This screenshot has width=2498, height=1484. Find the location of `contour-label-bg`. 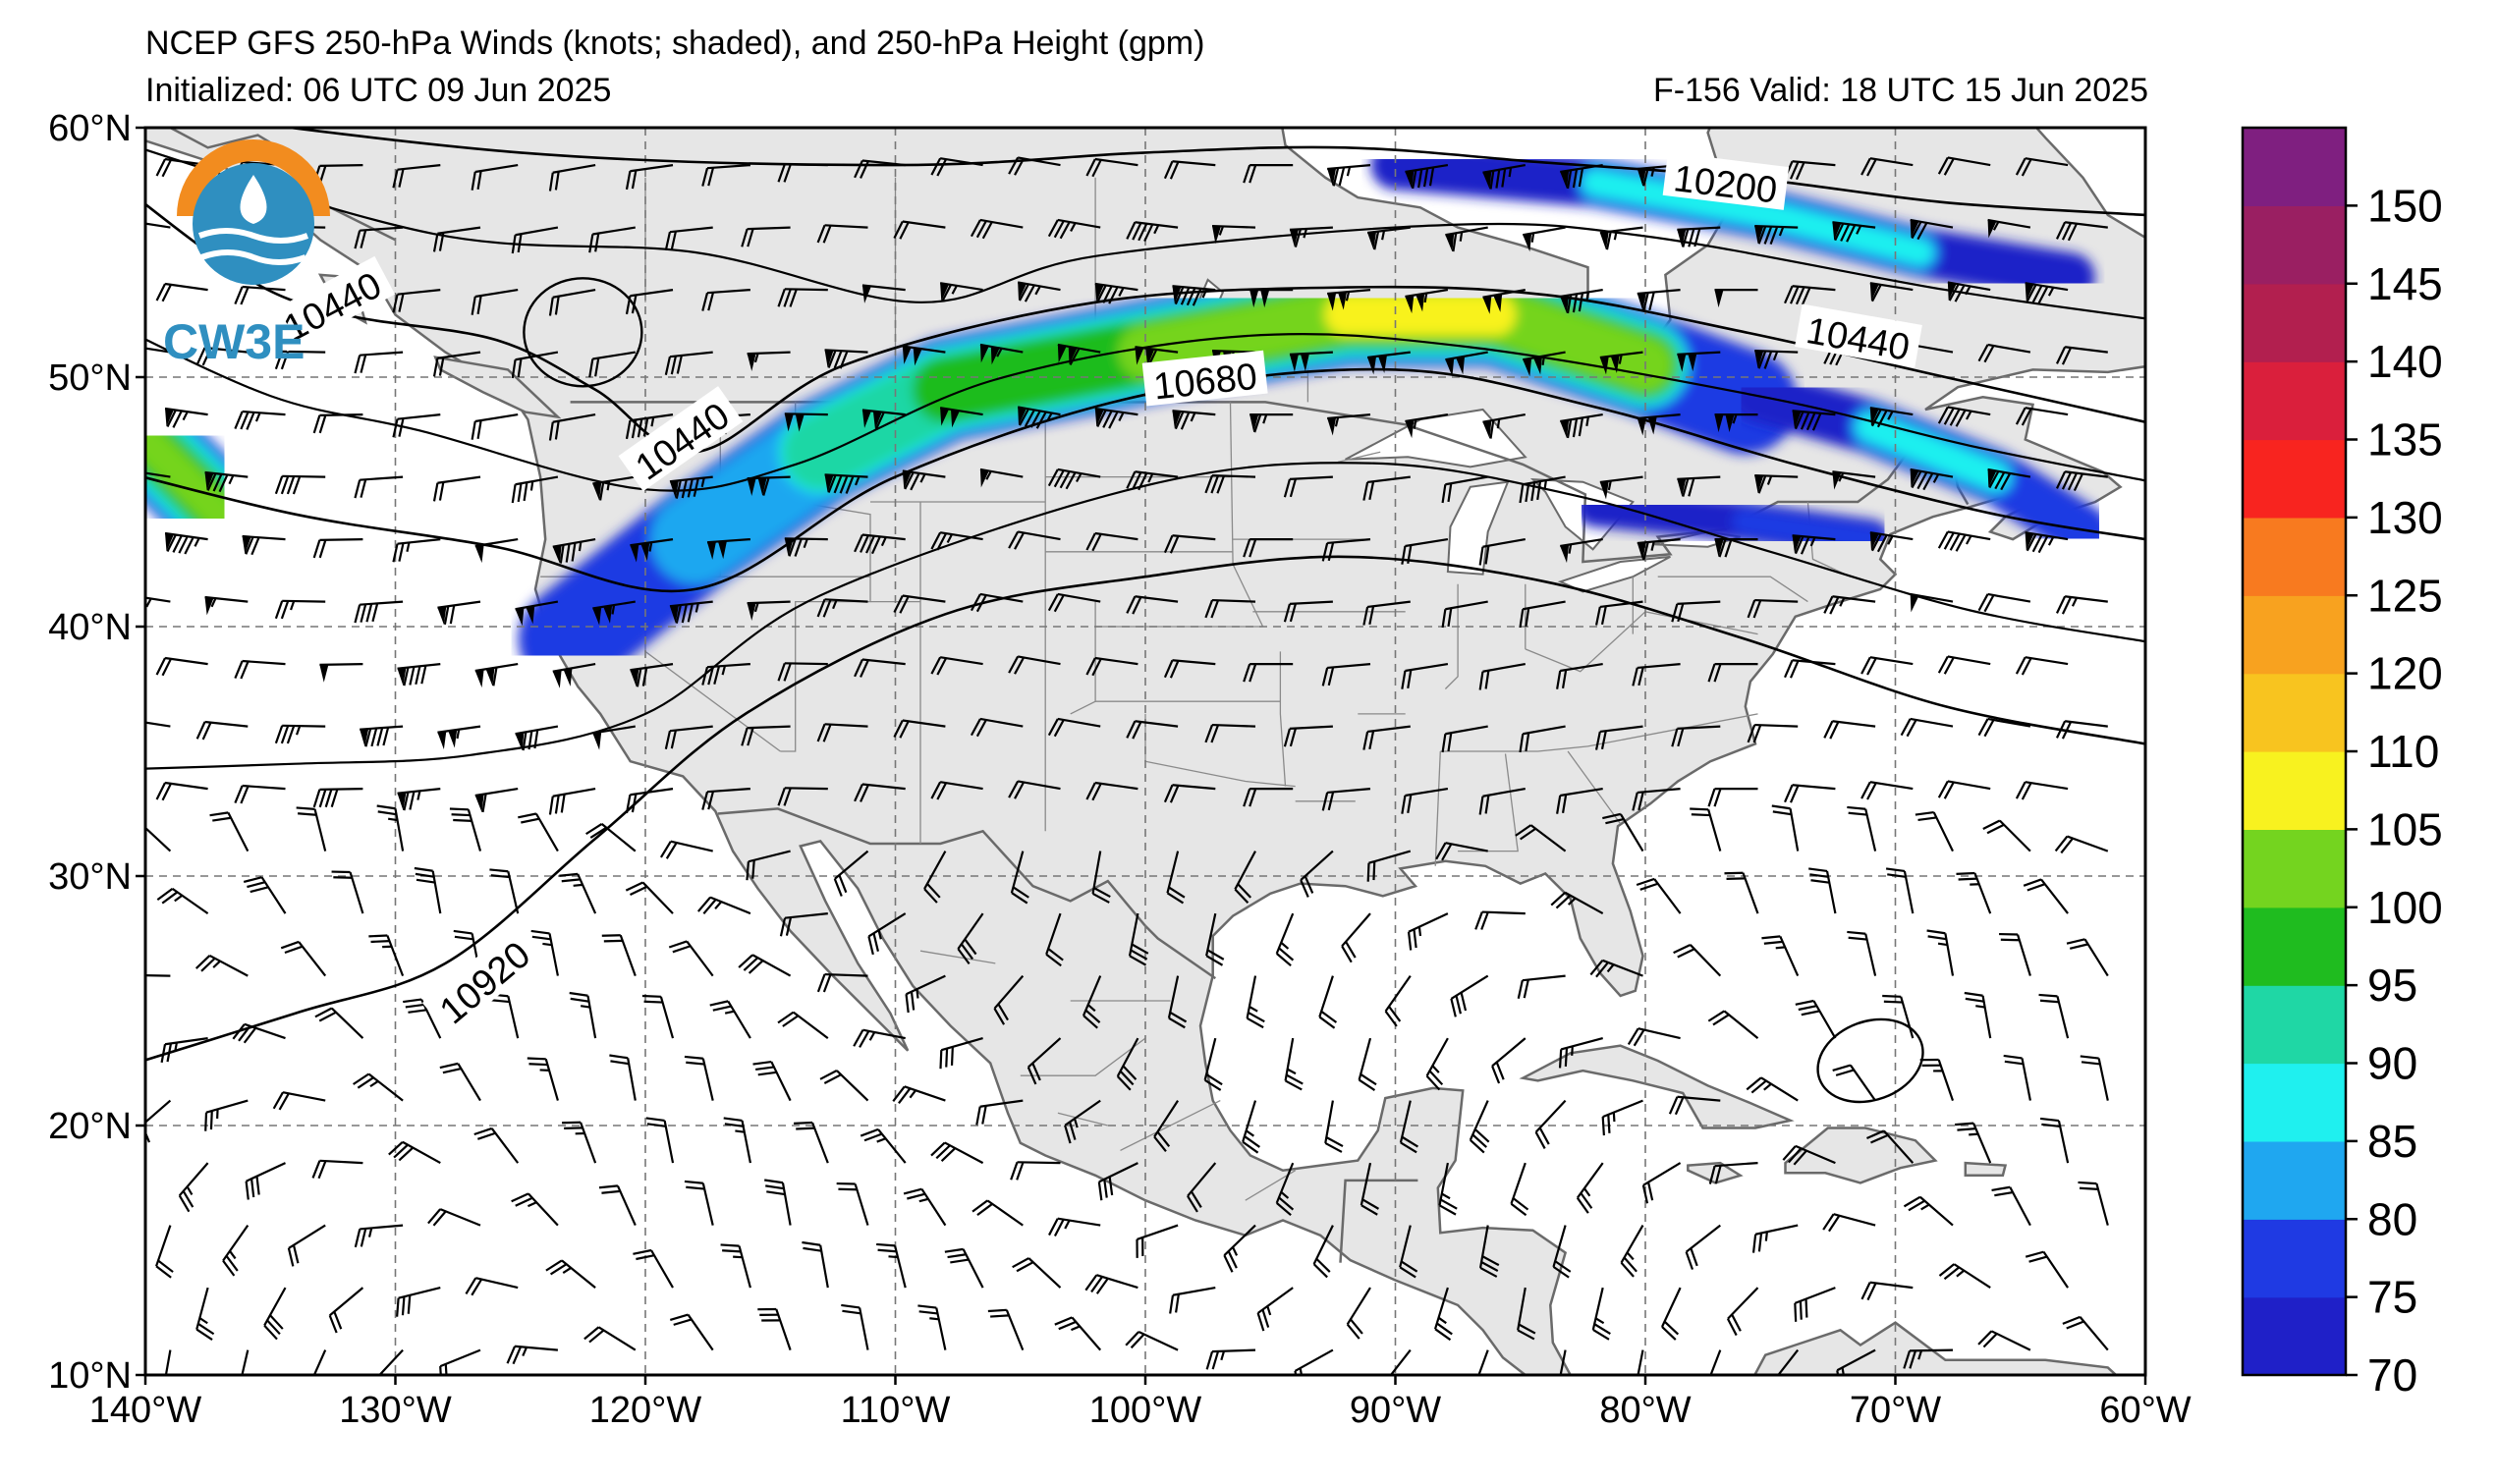

contour-label-bg is located at coordinates (482, 980).